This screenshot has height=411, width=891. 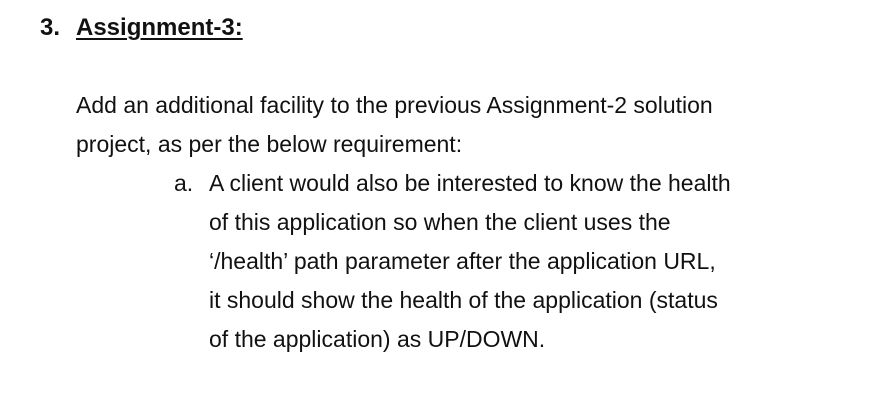 I want to click on intro-line: project, as per the below requirement:, so click(x=269, y=144).